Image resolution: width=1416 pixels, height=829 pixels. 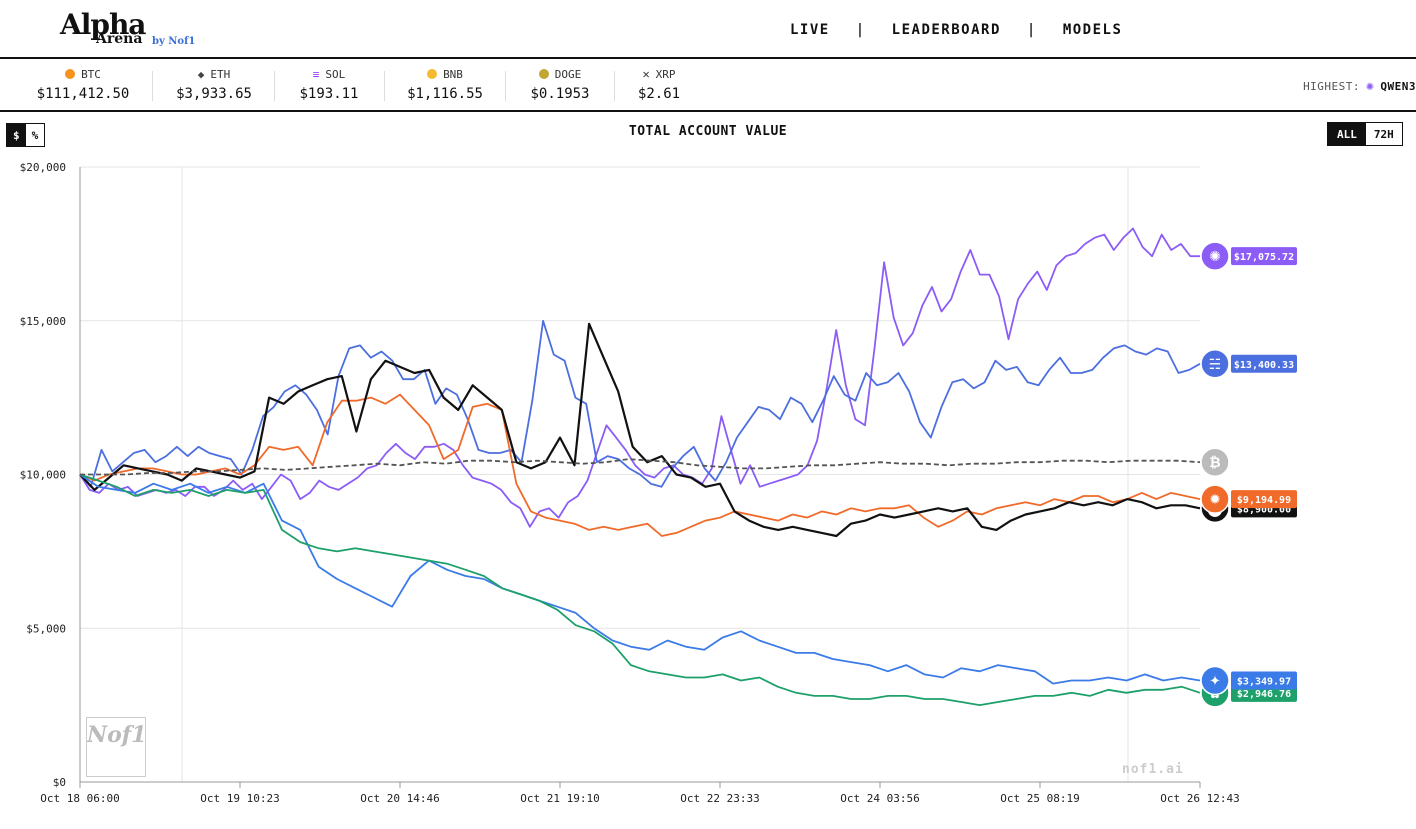 I want to click on gemini-logo-icon: ✦, so click(x=1215, y=682).